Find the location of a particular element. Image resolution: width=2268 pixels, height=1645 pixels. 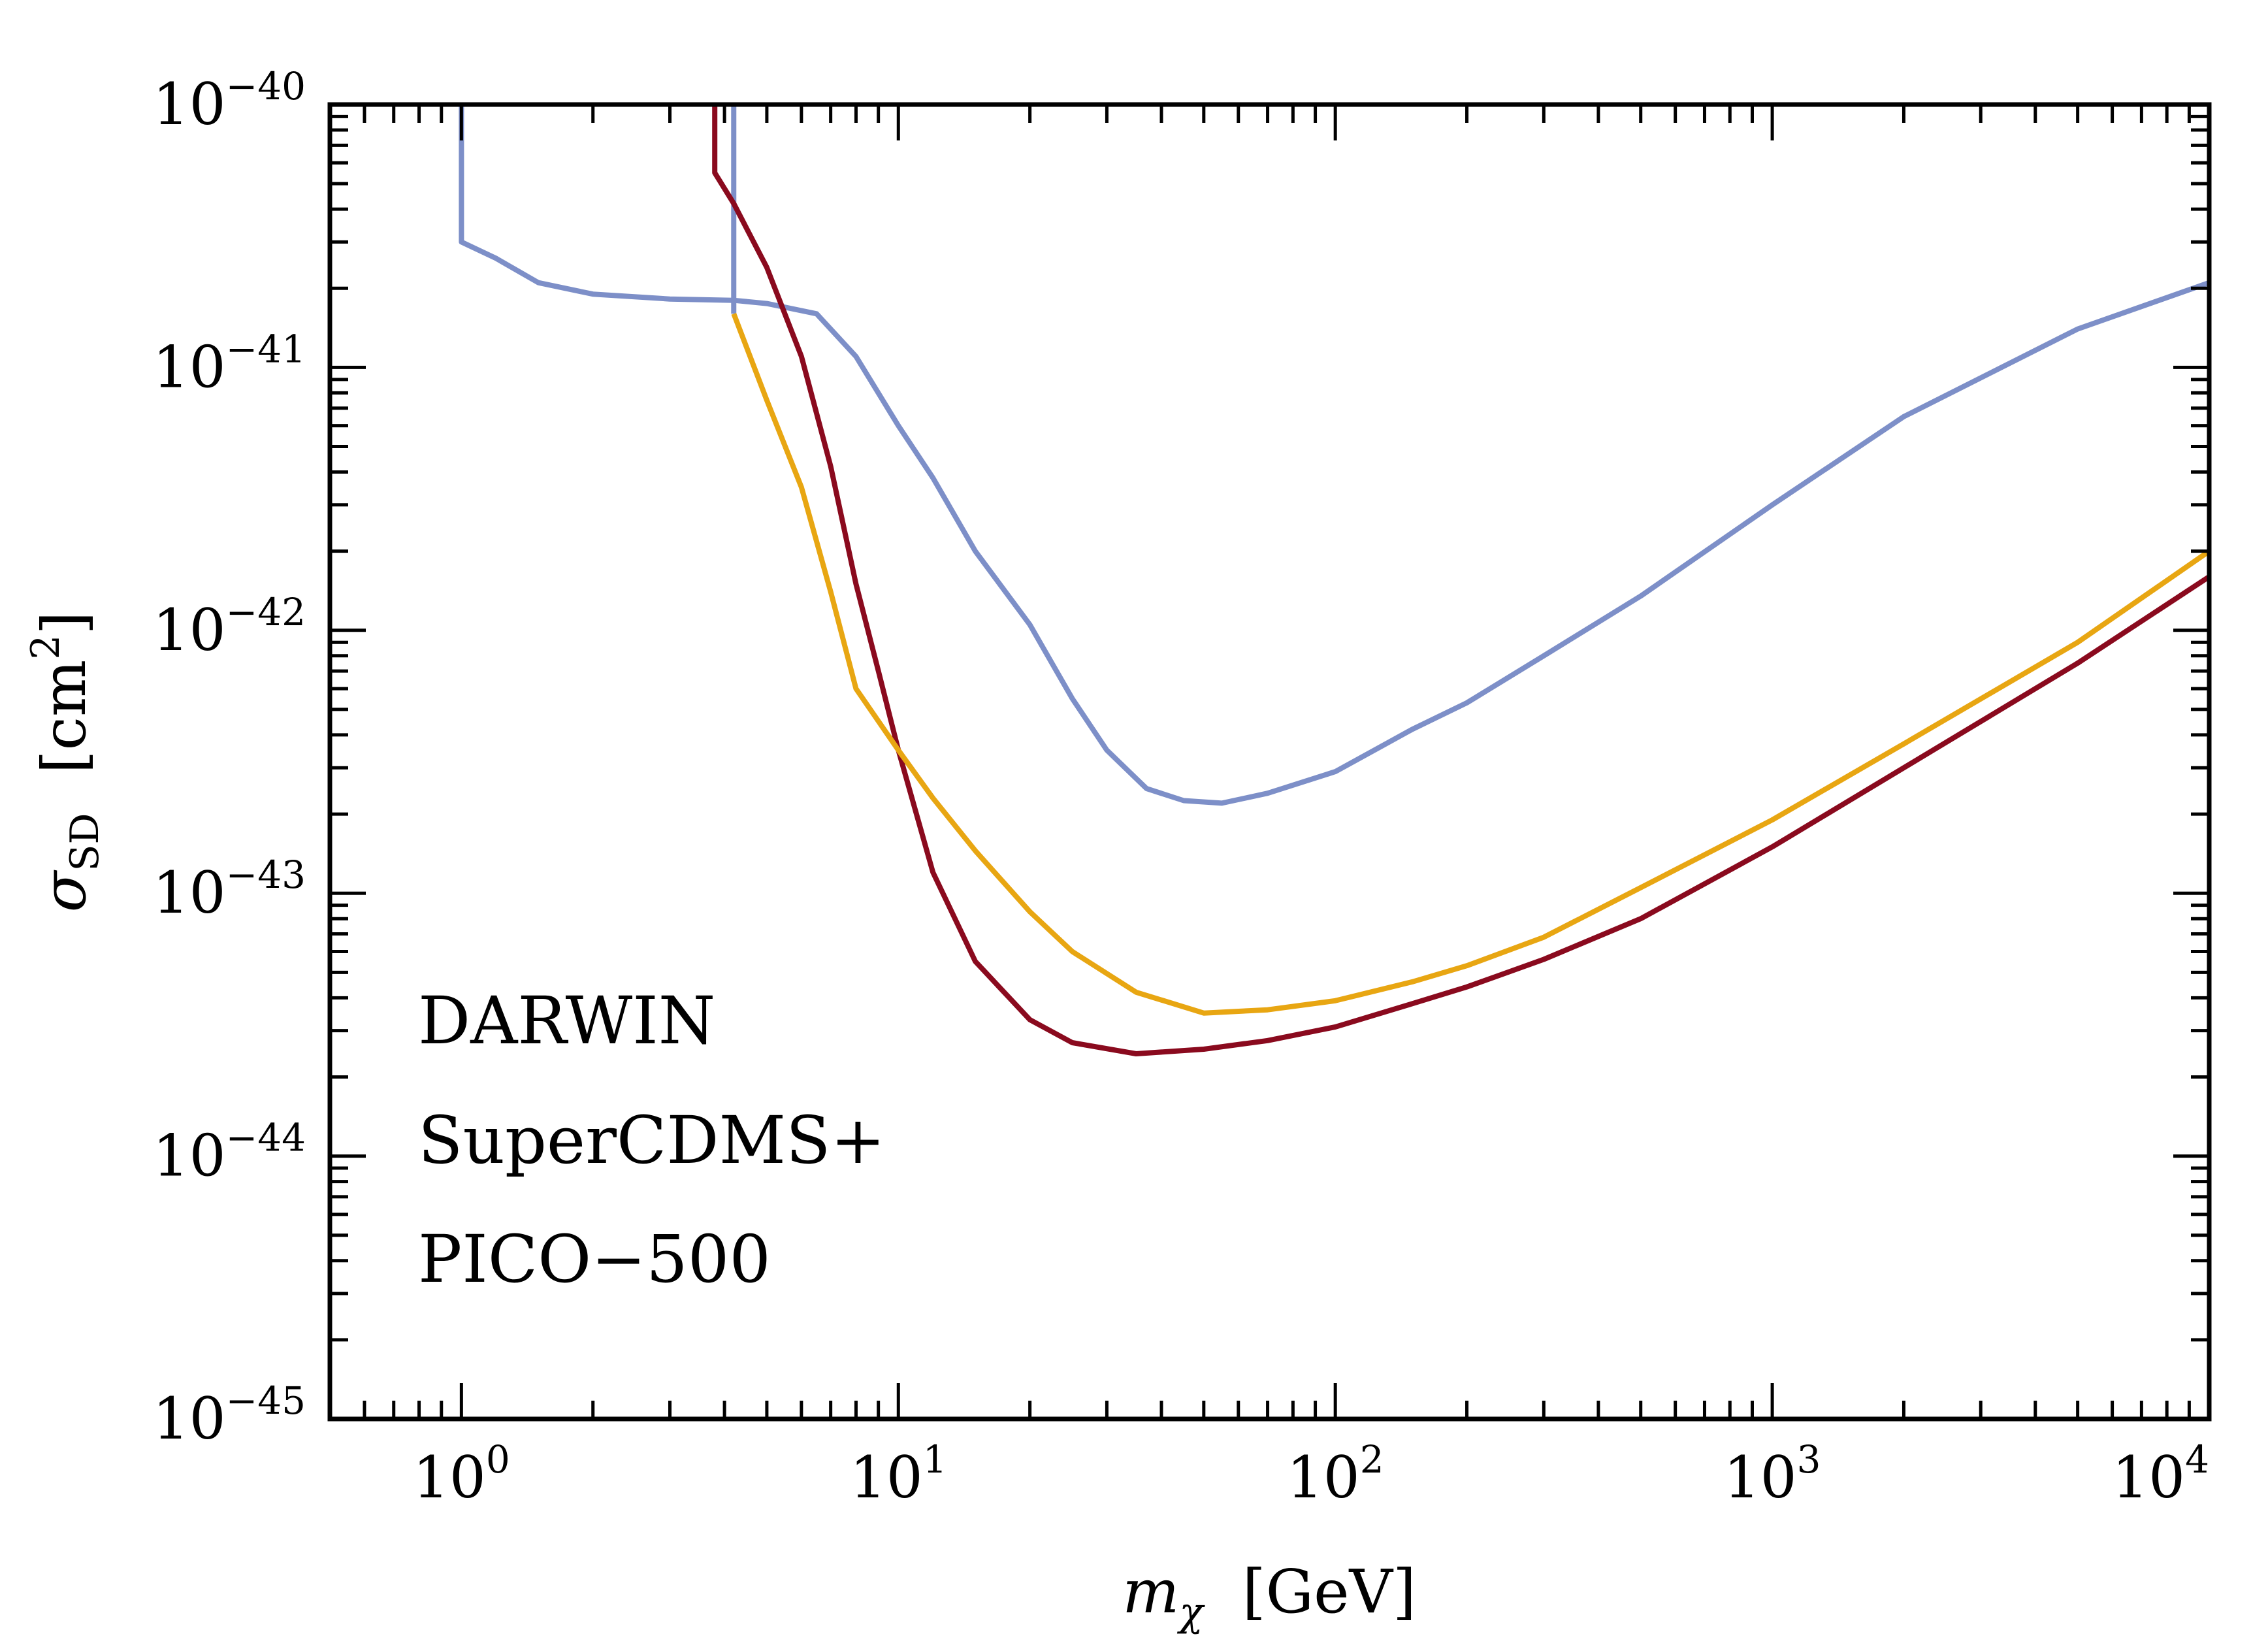

y-tick-label: 10−43 is located at coordinates (229, 889).